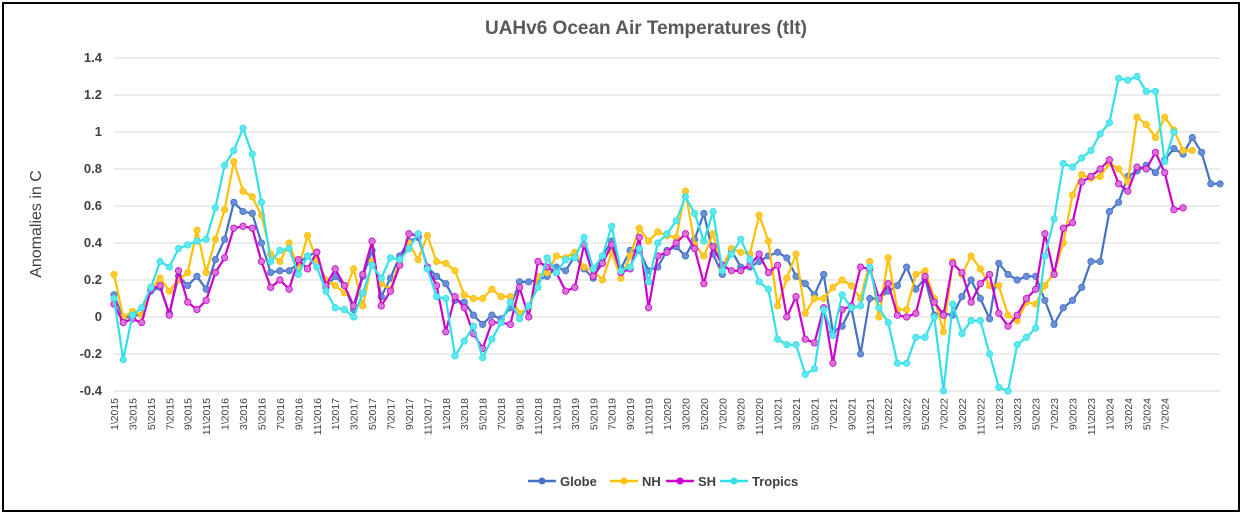 Image resolution: width=1246 pixels, height=518 pixels. What do you see at coordinates (576, 414) in the screenshot?
I see `x-tick-label: 3\2019` at bounding box center [576, 414].